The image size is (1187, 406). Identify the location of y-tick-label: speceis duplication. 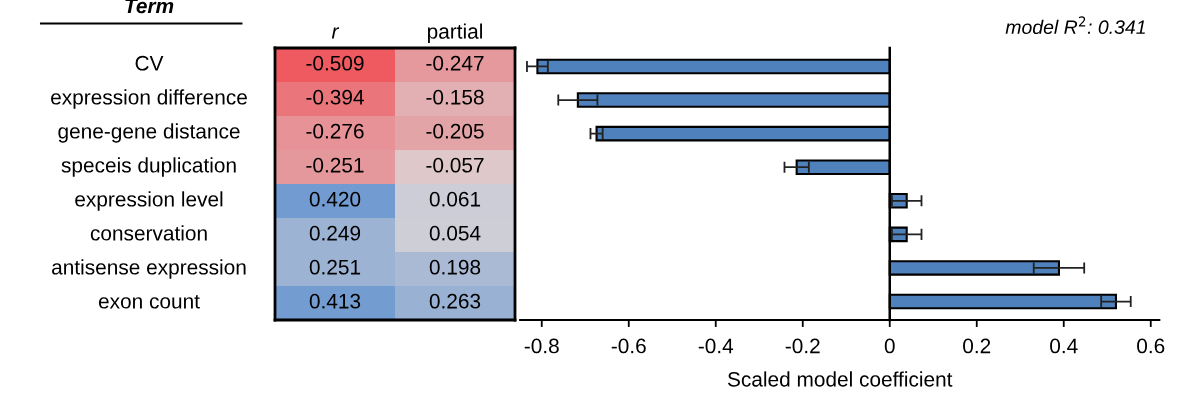
(148, 167).